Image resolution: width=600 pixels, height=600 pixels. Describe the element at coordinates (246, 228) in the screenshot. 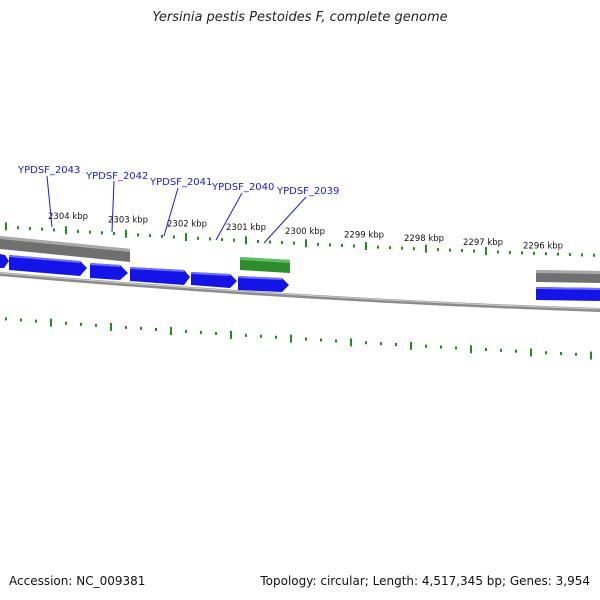

I see `position-label: 2301 kbp` at that location.